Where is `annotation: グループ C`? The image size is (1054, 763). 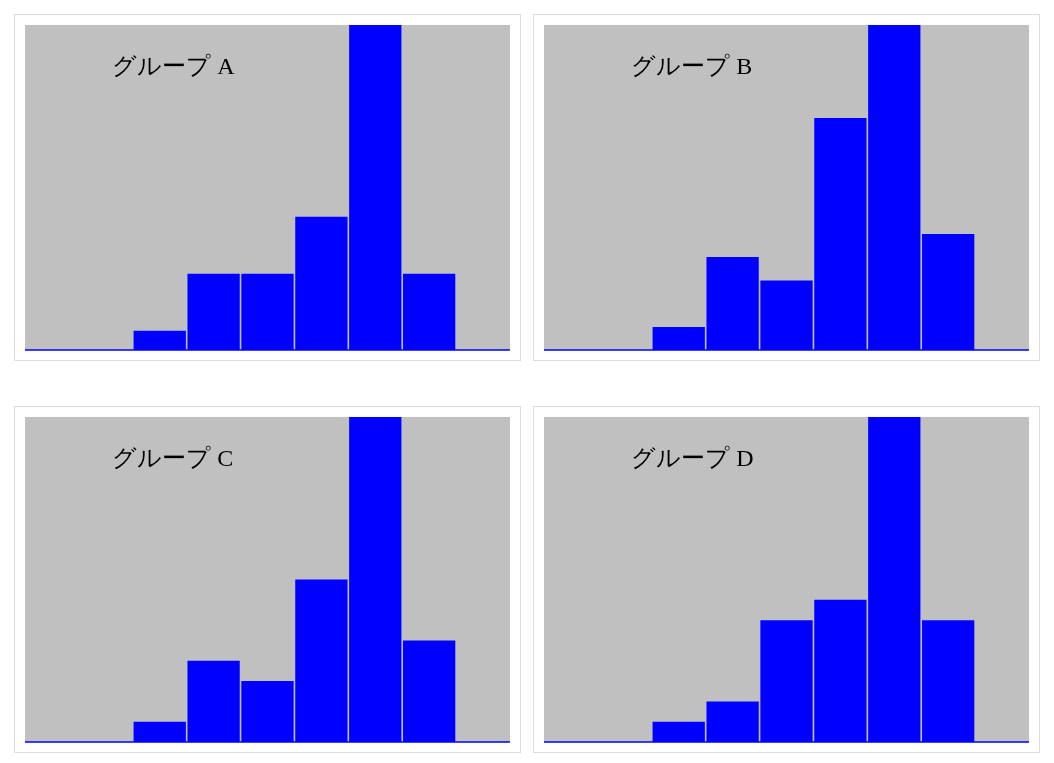
annotation: グループ C is located at coordinates (173, 457).